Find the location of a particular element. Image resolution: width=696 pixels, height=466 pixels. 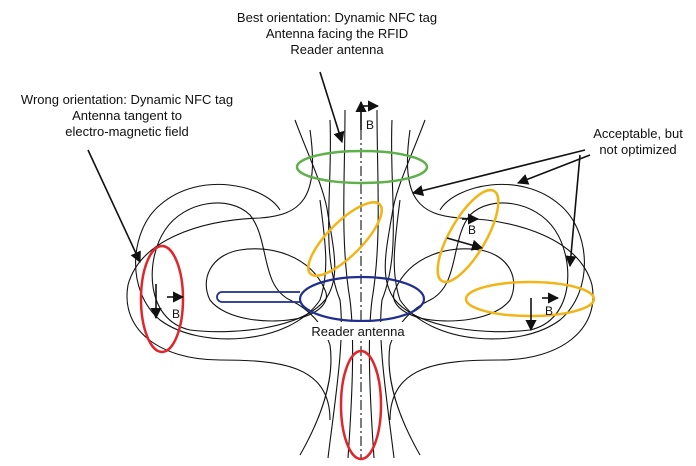

reader-label-bg is located at coordinates (360, 331).